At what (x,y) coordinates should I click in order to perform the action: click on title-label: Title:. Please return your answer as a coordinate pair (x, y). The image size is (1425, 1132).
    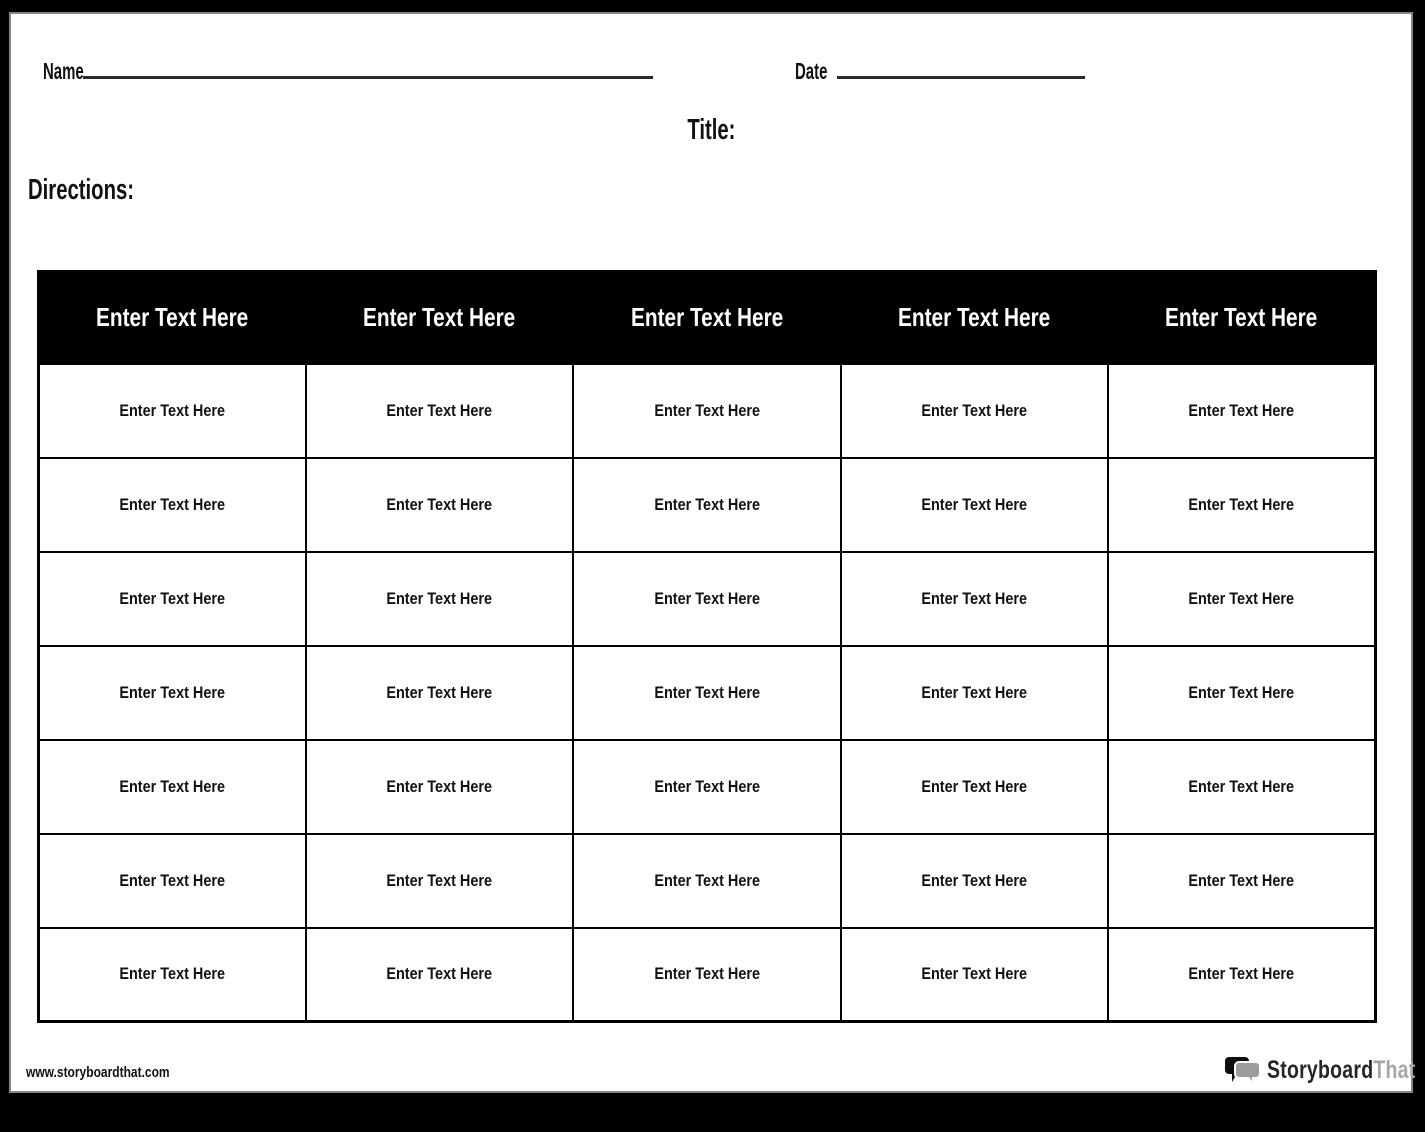
    Looking at the image, I should click on (711, 130).